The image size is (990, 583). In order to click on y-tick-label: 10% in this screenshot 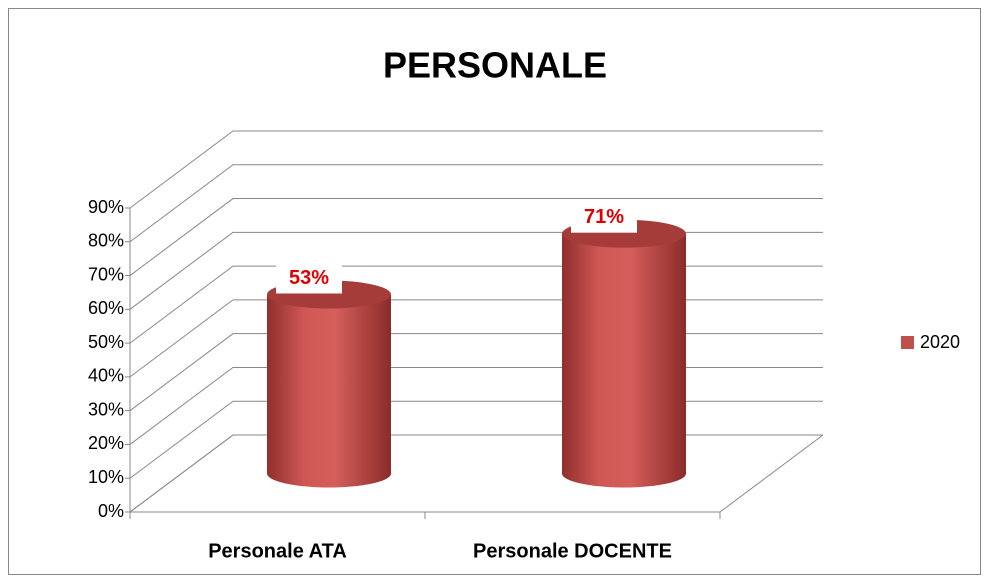, I will do `click(106, 477)`.